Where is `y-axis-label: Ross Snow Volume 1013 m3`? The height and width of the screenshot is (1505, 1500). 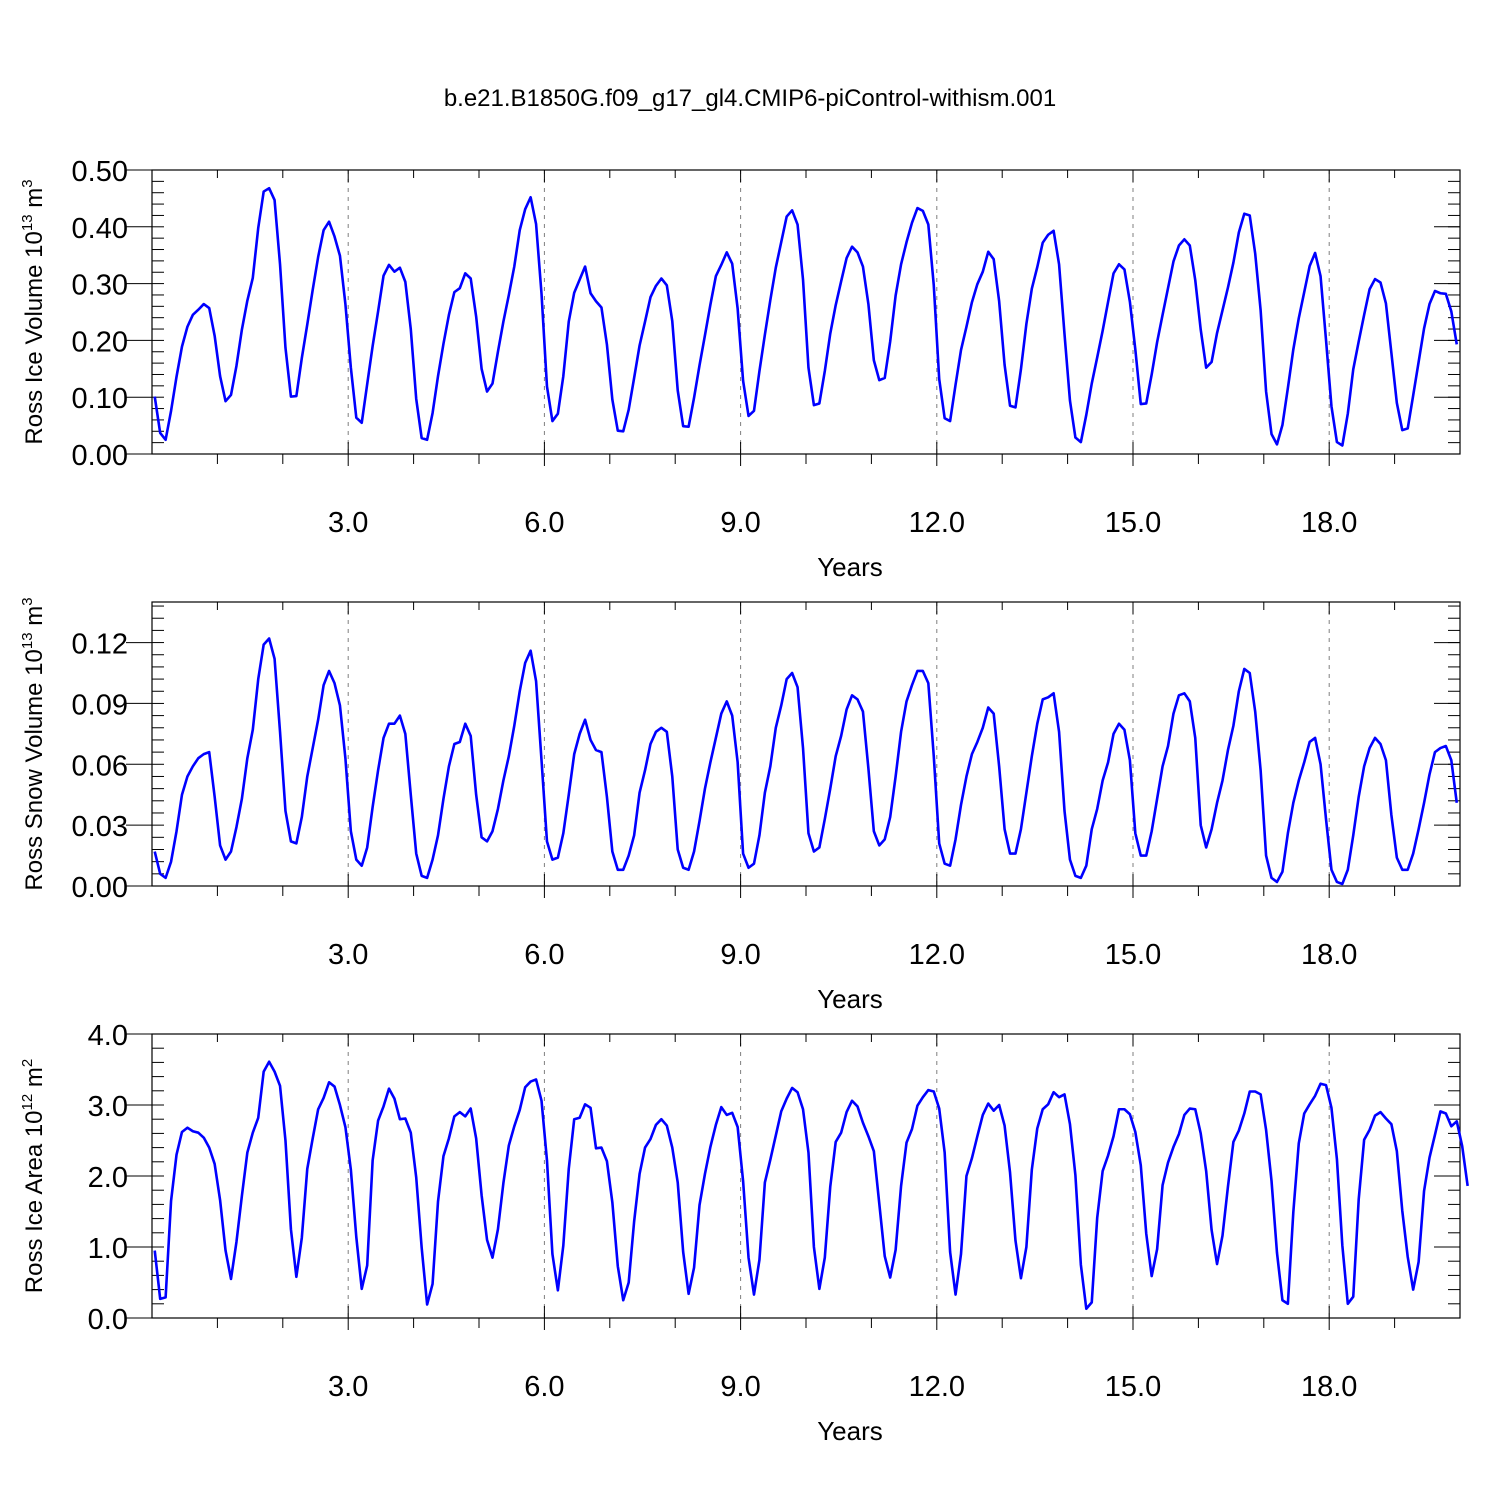 y-axis-label: Ross Snow Volume 1013 m3 is located at coordinates (33, 743).